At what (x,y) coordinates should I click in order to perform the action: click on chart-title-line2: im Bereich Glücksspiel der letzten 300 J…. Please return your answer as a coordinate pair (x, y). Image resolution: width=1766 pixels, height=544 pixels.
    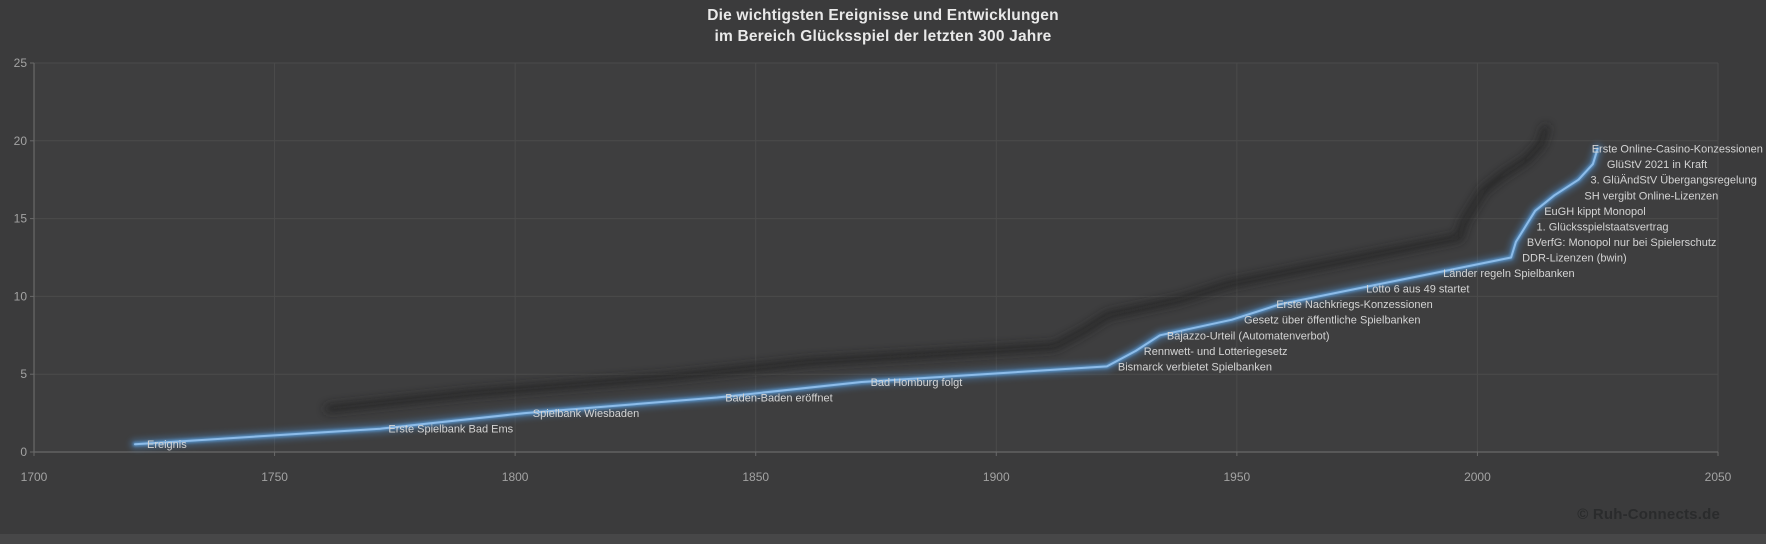
    Looking at the image, I should click on (883, 36).